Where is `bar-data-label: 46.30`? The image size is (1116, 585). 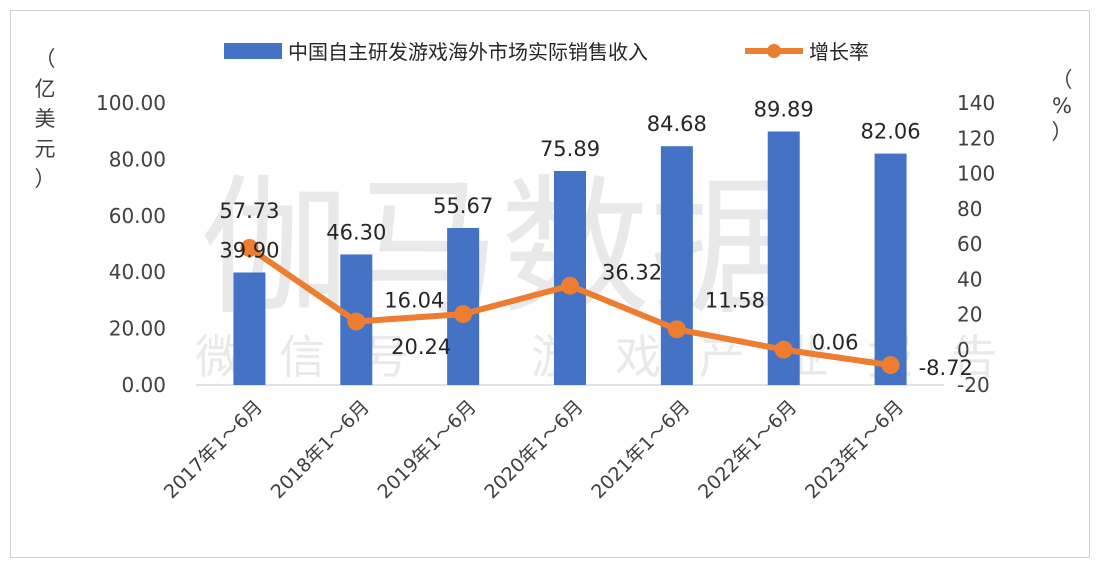
bar-data-label: 46.30 is located at coordinates (356, 232).